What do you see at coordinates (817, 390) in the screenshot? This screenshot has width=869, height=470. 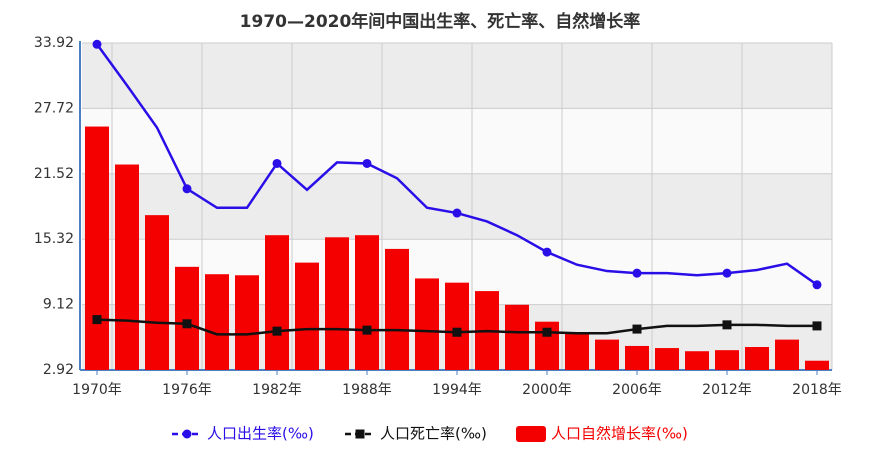 I see `x-tick-label: 2018年` at bounding box center [817, 390].